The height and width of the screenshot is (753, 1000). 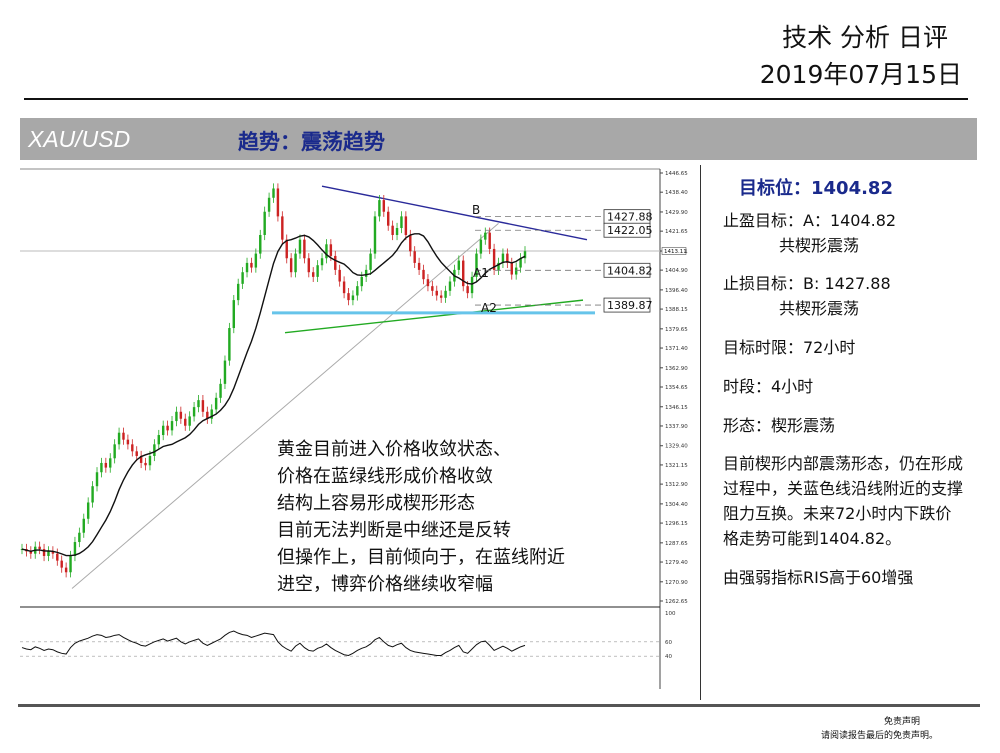 I want to click on annotation-line: 结构上容易形成楔形形态, so click(x=376, y=503).